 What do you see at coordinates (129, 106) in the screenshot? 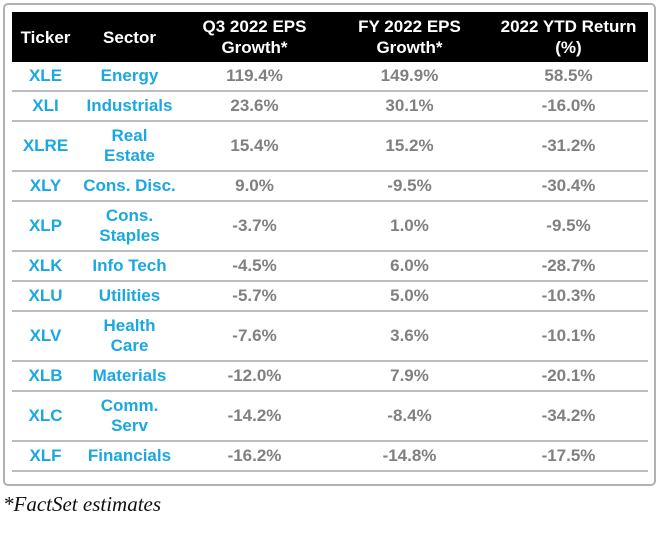
I see `sector-cell: Industrials` at bounding box center [129, 106].